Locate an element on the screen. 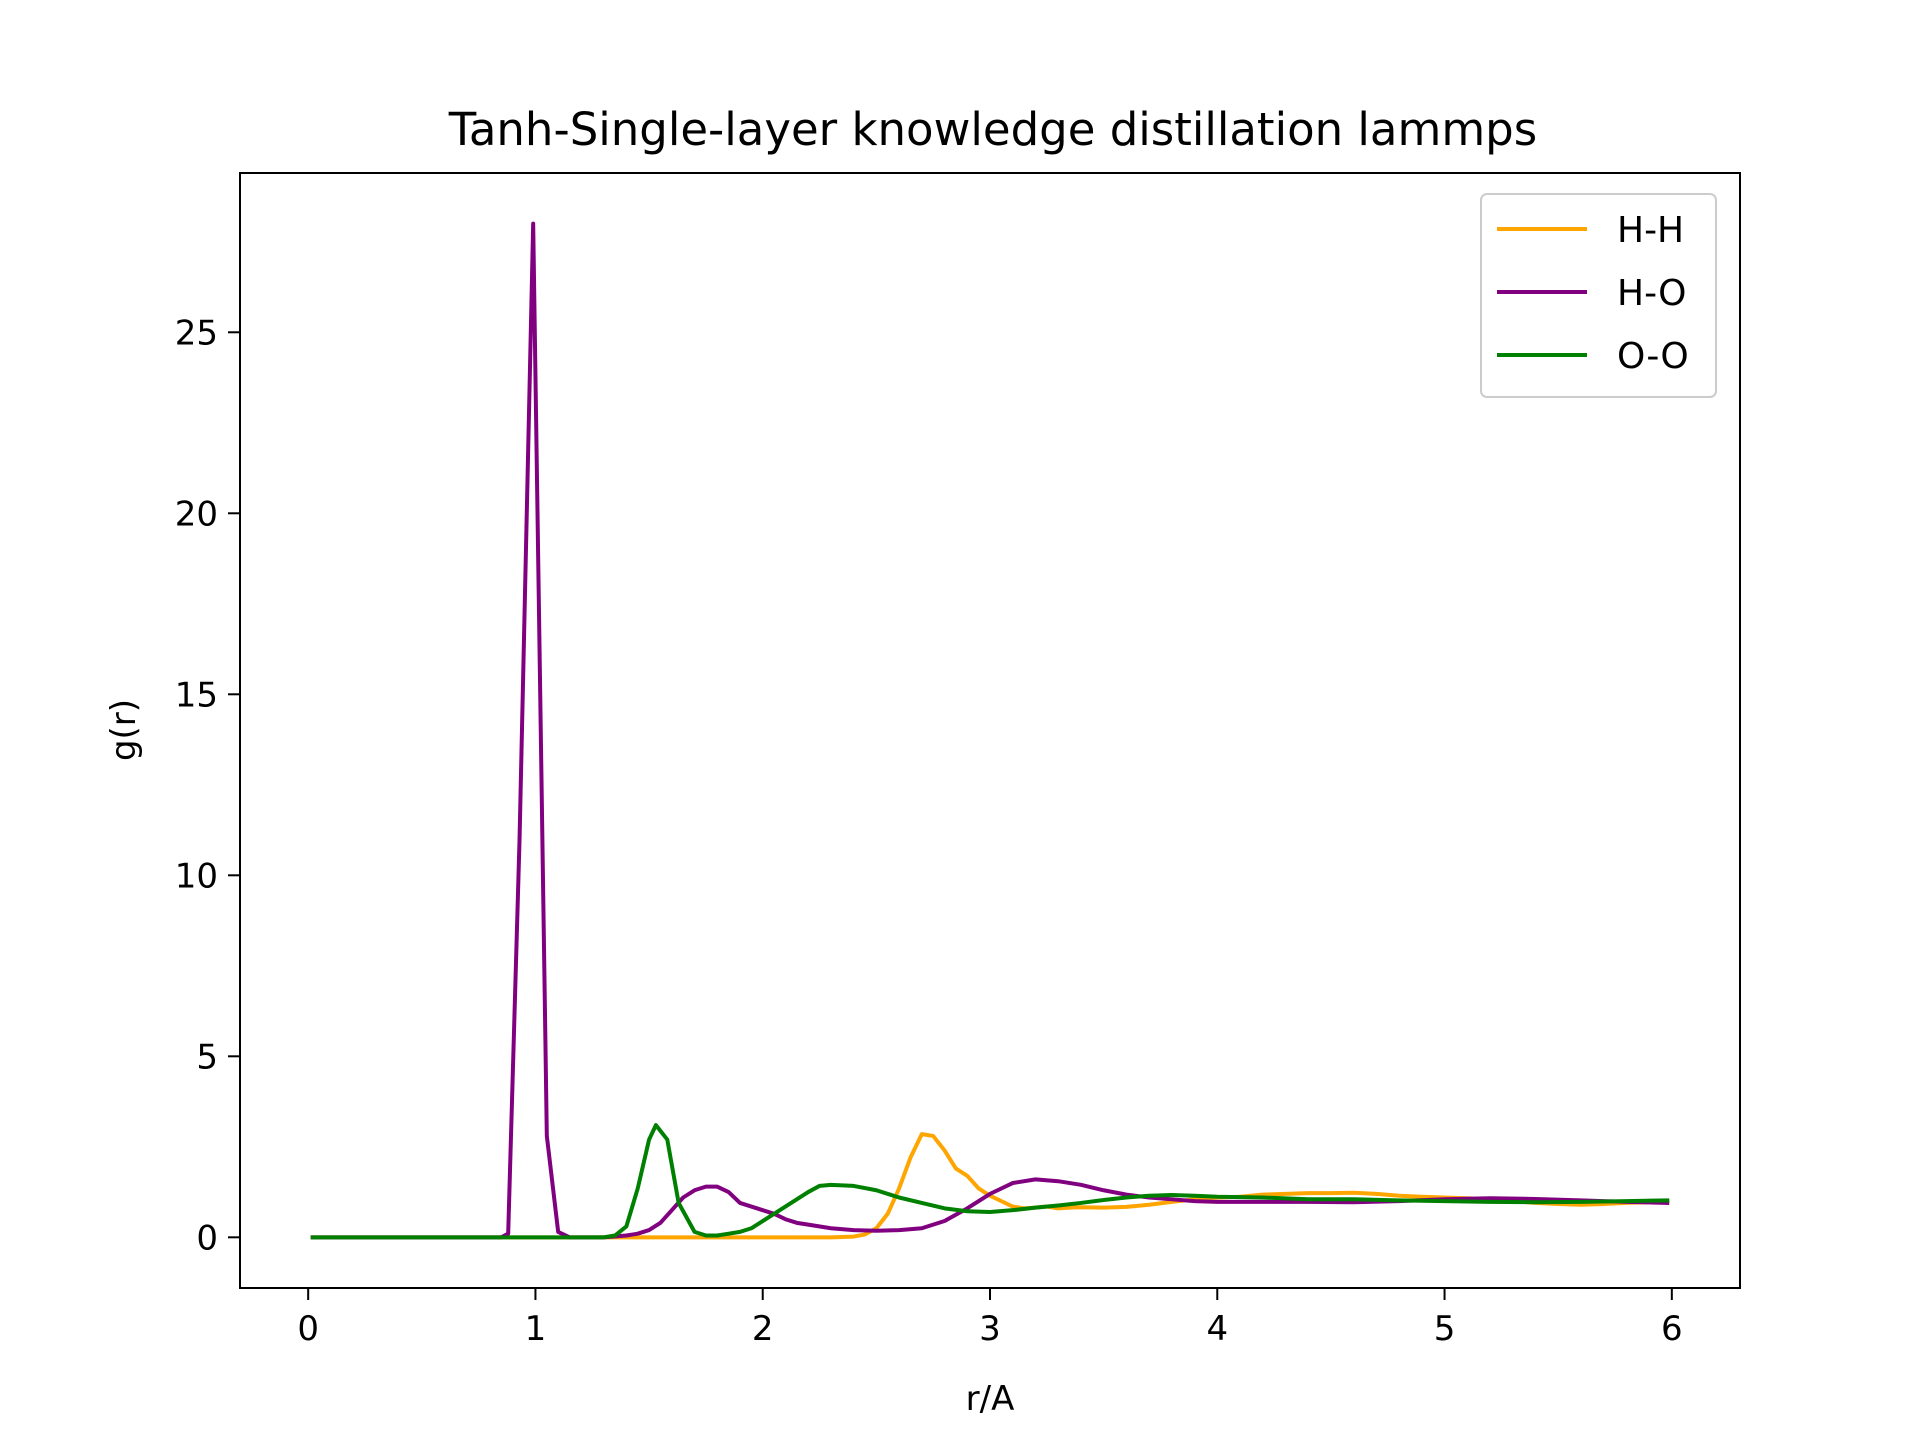  x-tick-label: 5 is located at coordinates (1445, 1329).